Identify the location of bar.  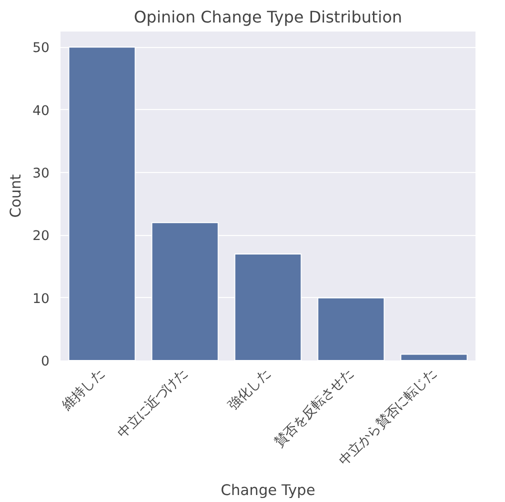
(434, 357).